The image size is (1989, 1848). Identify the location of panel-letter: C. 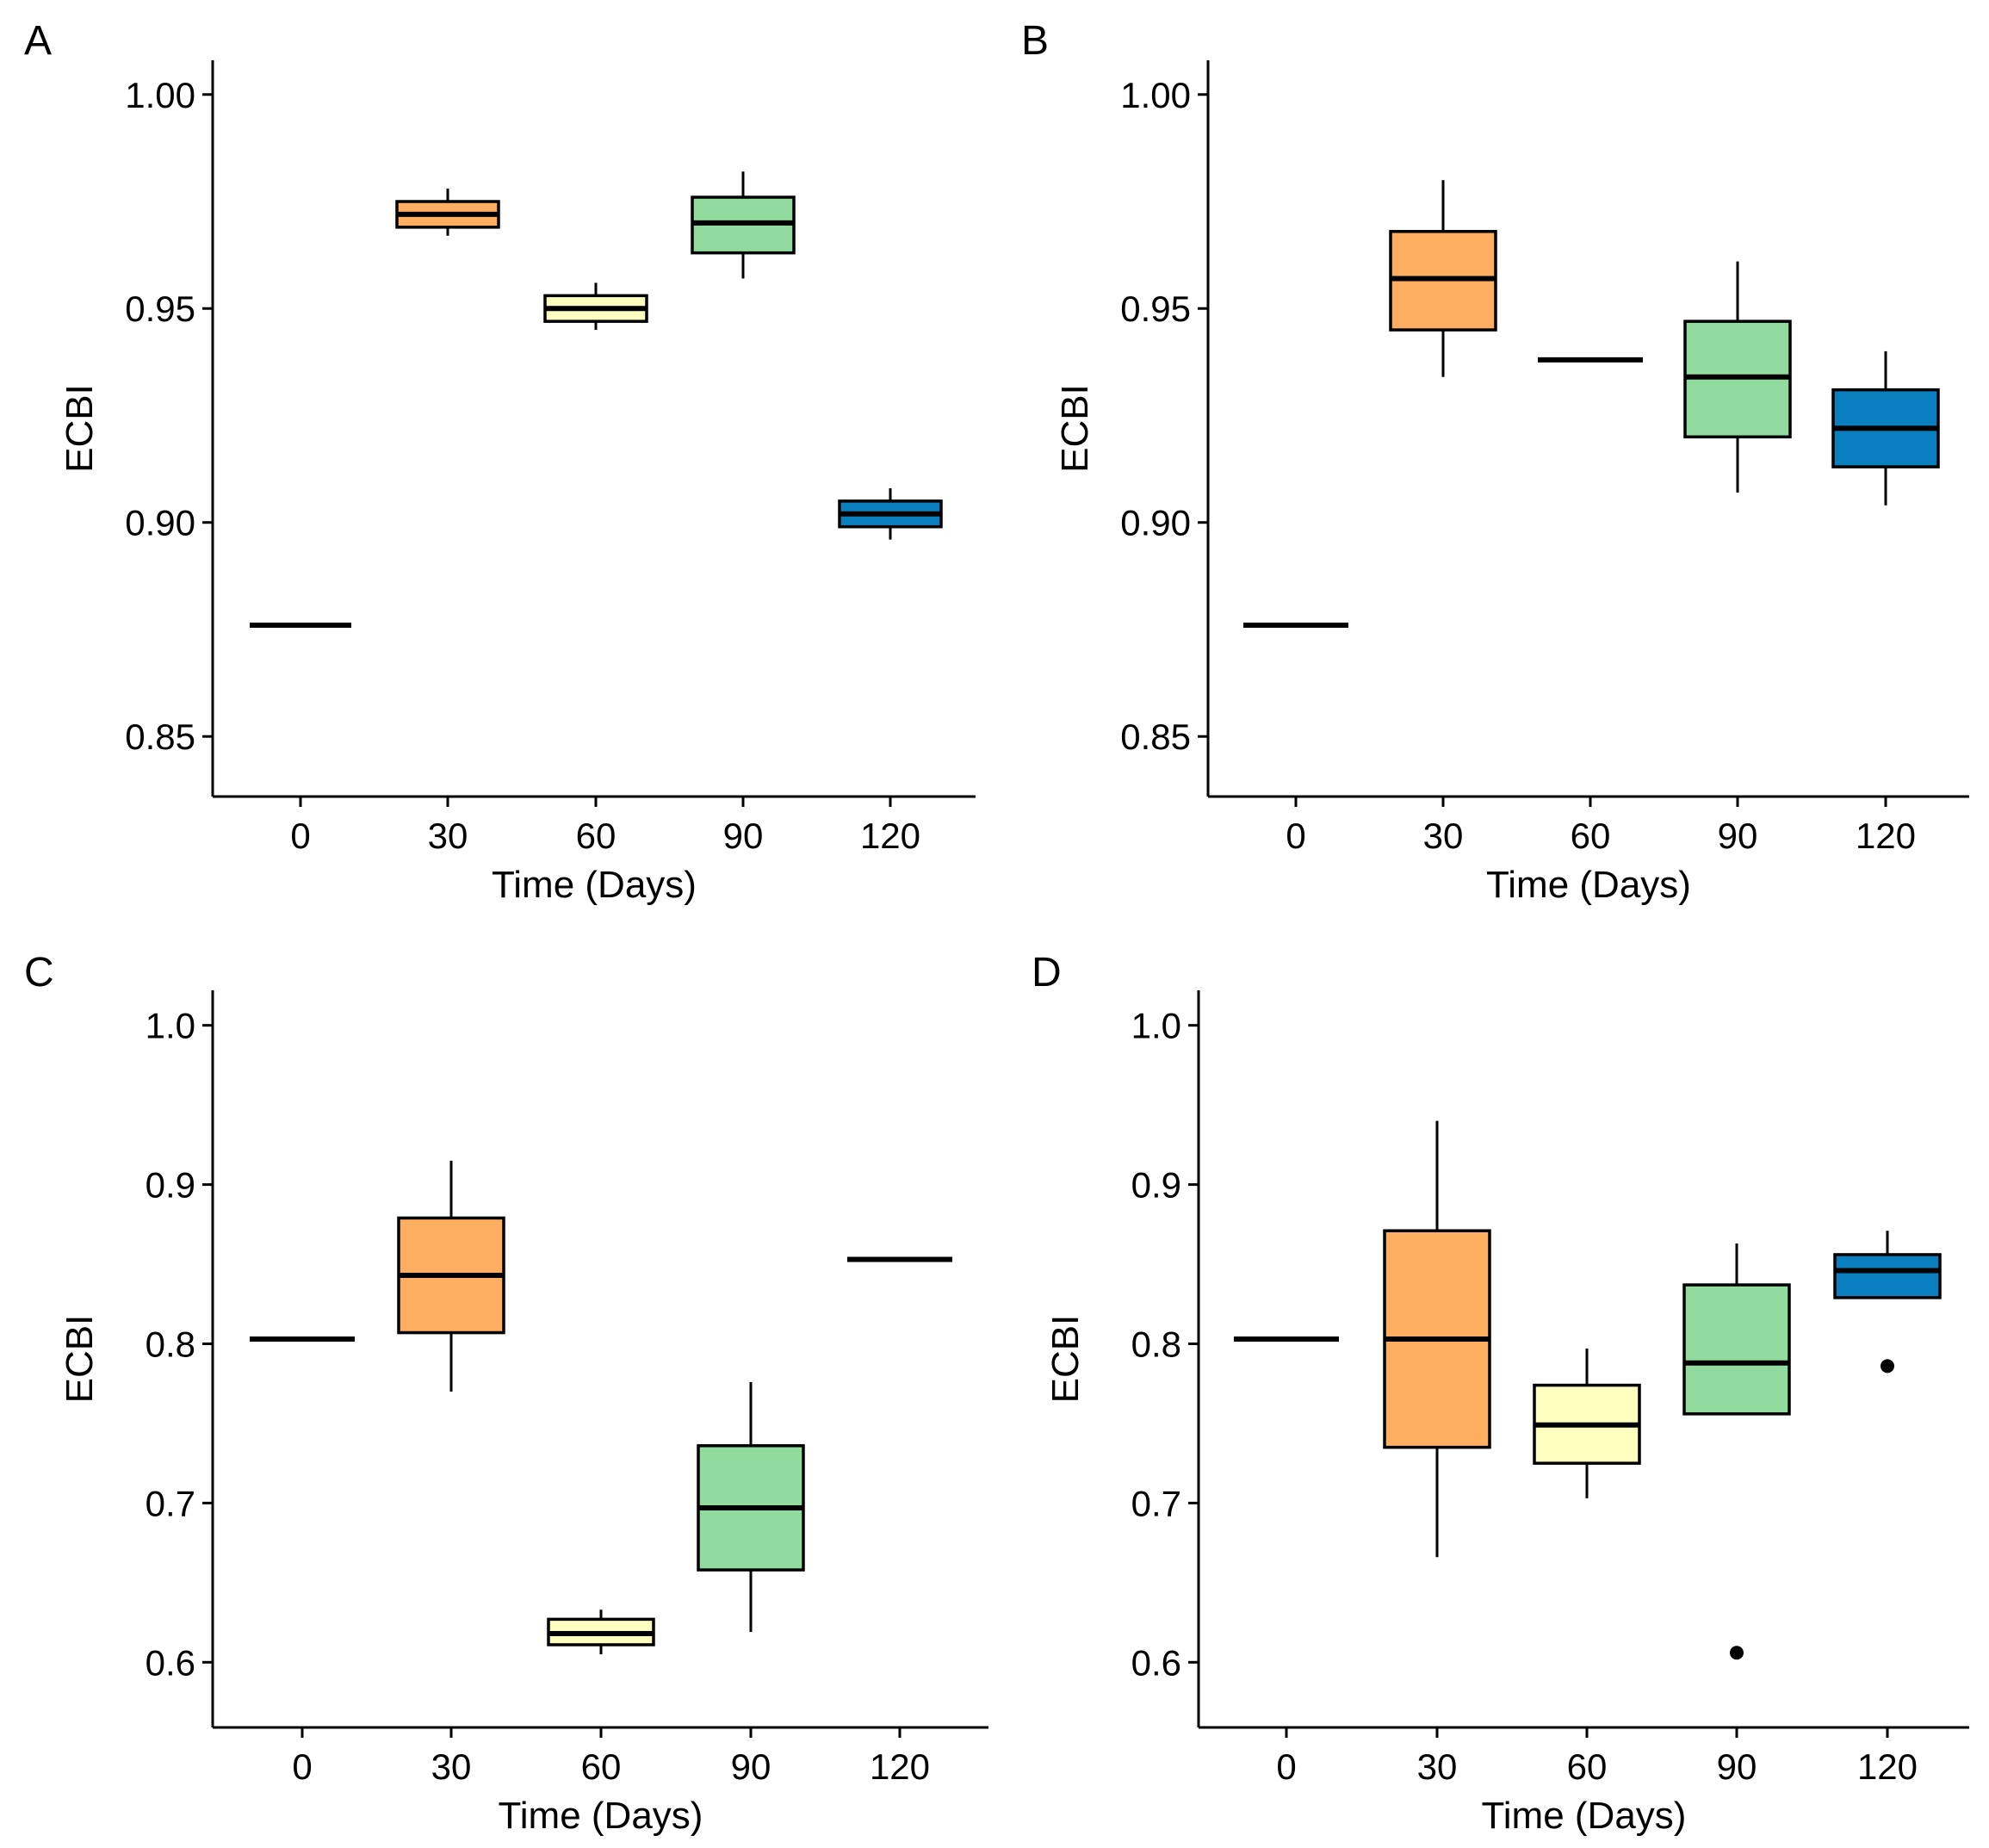
(39, 972).